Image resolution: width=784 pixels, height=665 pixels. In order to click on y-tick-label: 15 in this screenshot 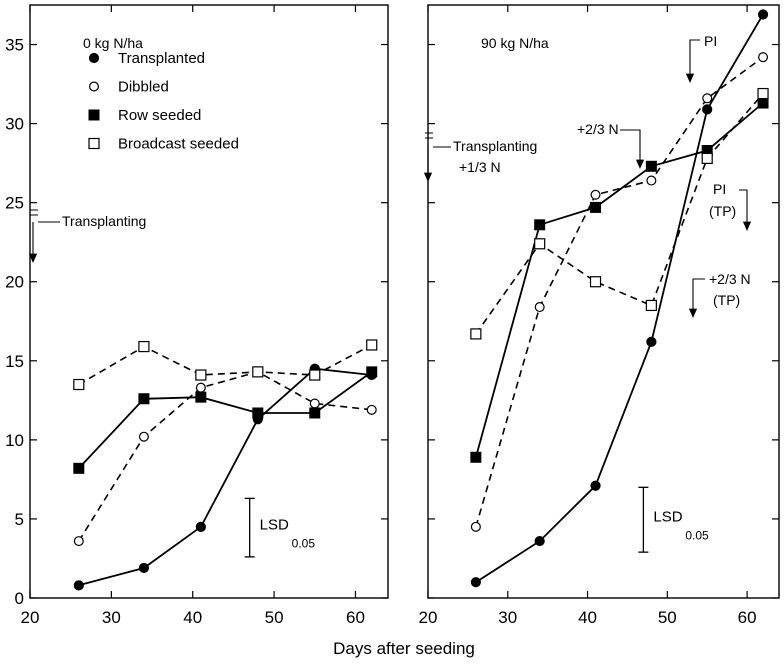, I will do `click(14, 361)`.